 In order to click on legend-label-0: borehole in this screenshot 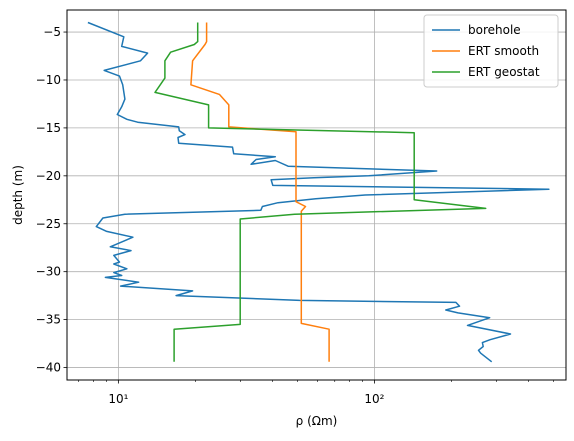, I will do `click(494, 30)`.